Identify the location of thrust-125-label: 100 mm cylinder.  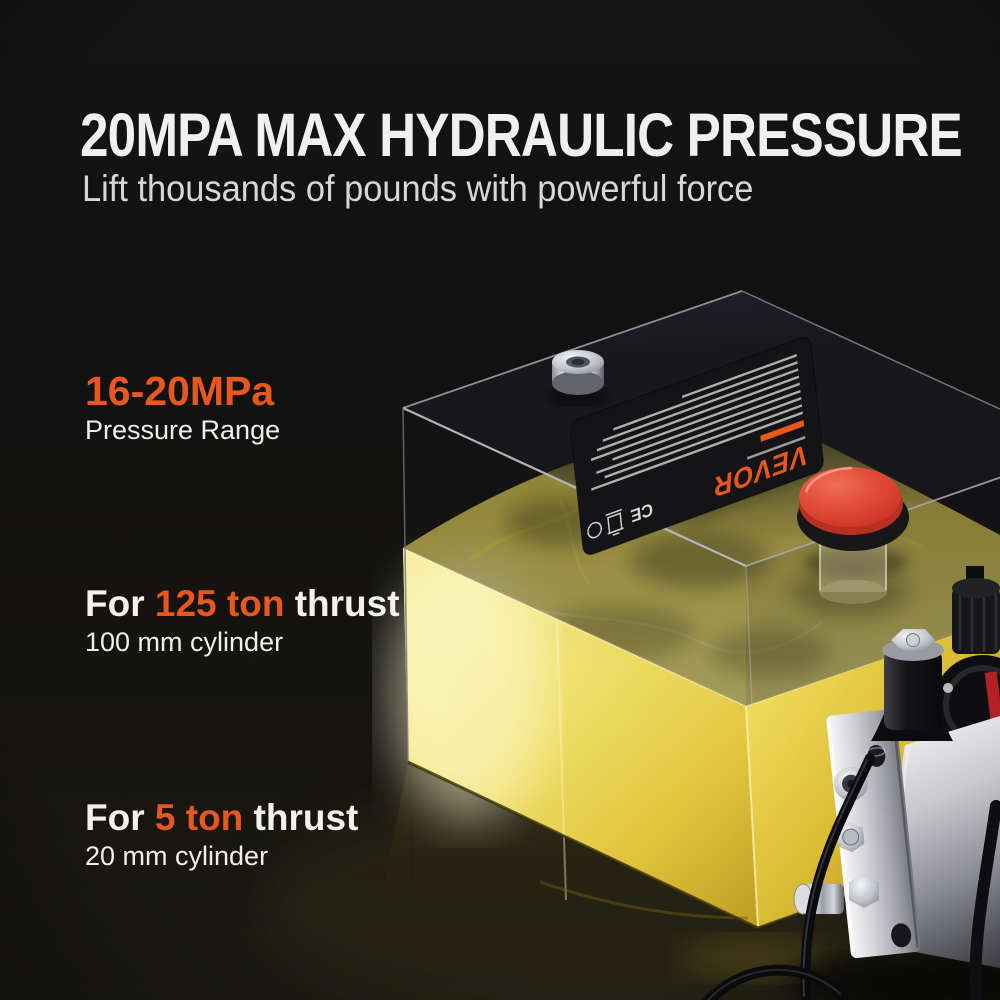
(184, 642).